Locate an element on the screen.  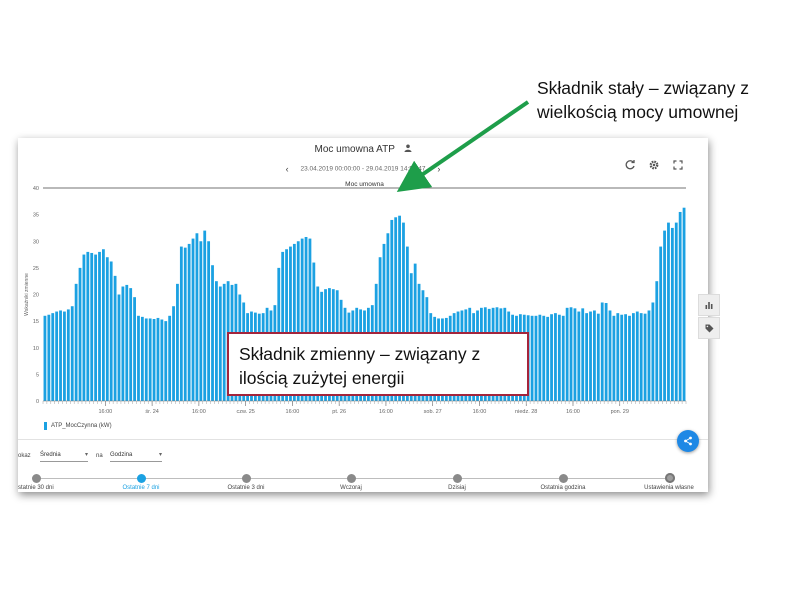
chart-legend: ATP_MocCzynna (kW) is located at coordinates (78, 426).